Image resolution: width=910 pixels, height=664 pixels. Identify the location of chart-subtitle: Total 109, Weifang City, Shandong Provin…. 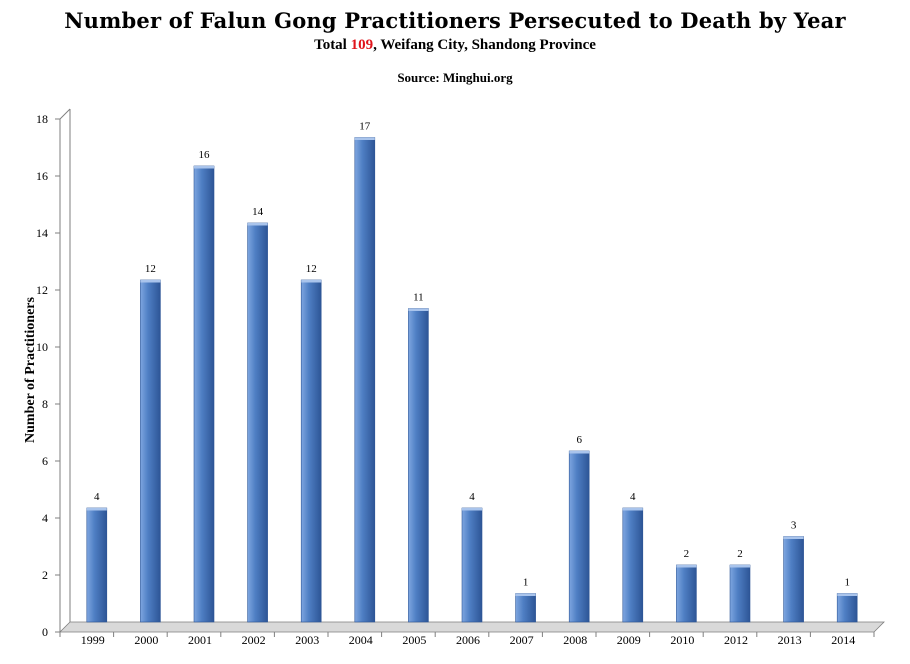
(455, 45).